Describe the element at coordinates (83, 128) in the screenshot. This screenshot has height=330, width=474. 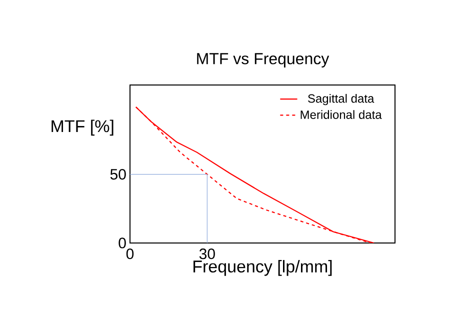
I see `y-axis-title: MTF [%]` at that location.